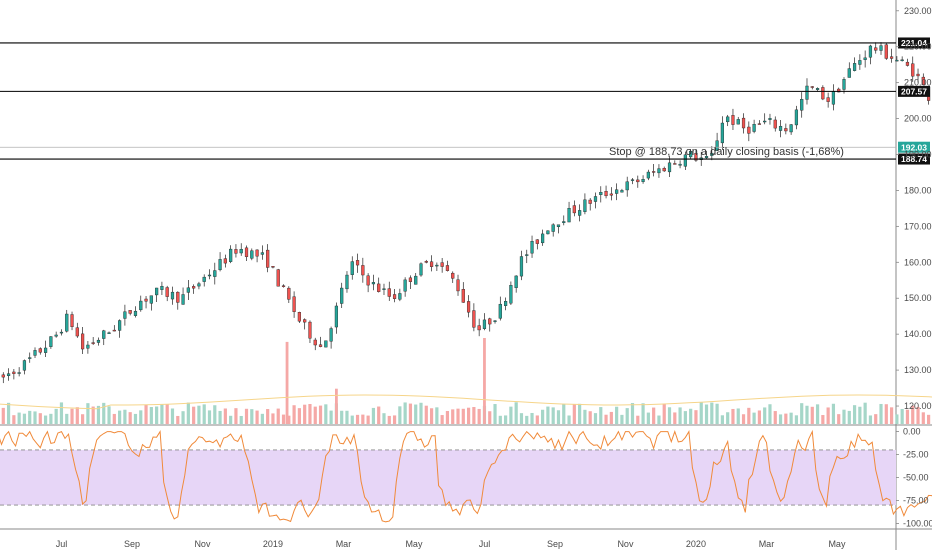 The image size is (932, 550). What do you see at coordinates (767, 544) in the screenshot?
I see `x-tick-label: Mar` at bounding box center [767, 544].